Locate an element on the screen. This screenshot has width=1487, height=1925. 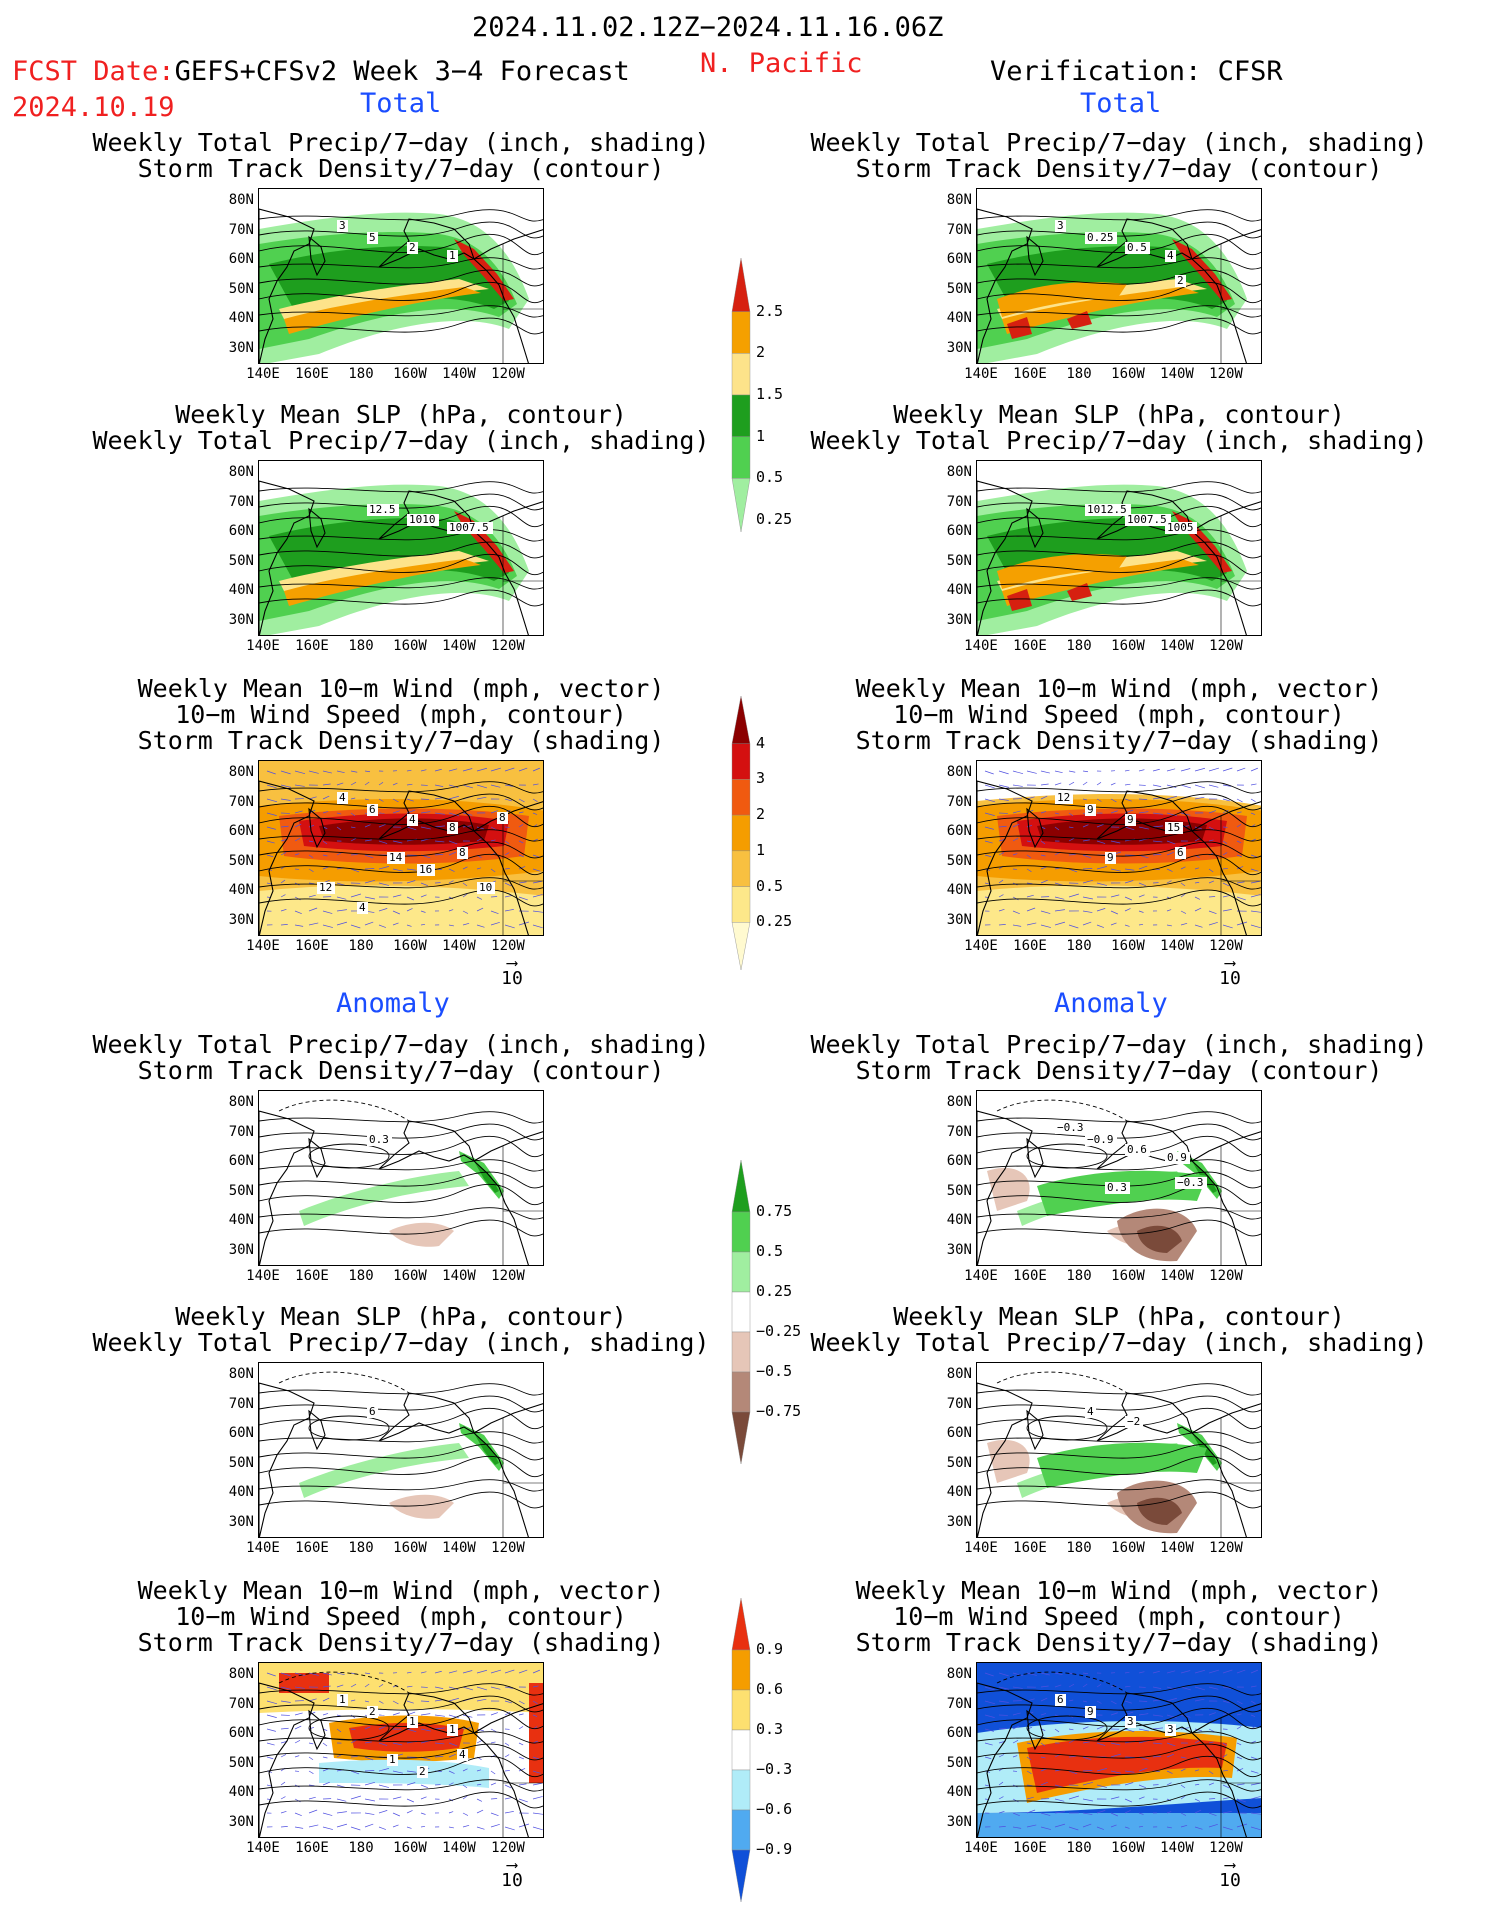
r-anom-precip-map-svg: −0.9 0.6 0.9 −0.3 −0.3 0.3 is located at coordinates (1119, 1182).